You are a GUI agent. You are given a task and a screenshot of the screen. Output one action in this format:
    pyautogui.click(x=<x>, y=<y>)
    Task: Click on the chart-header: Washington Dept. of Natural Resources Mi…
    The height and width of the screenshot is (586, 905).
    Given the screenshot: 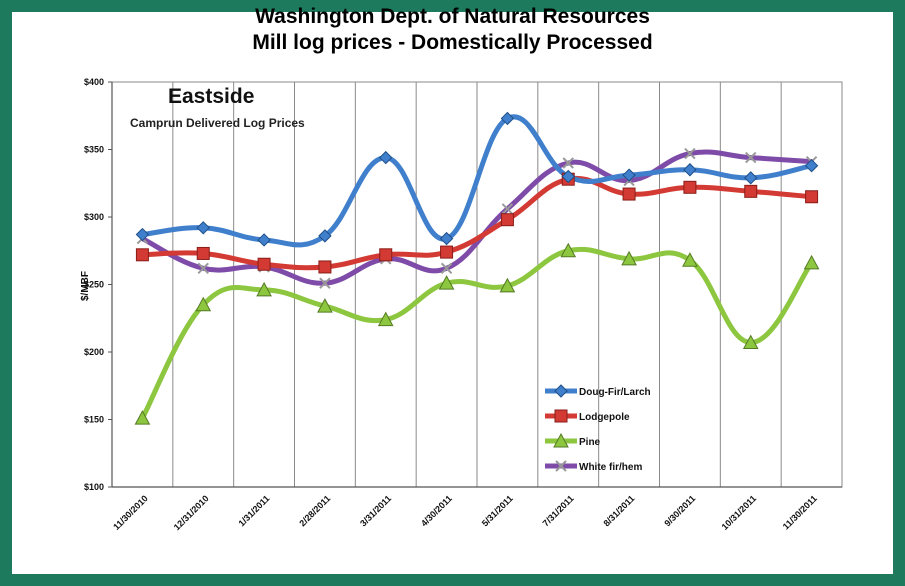 What is the action you would take?
    pyautogui.click(x=452, y=30)
    